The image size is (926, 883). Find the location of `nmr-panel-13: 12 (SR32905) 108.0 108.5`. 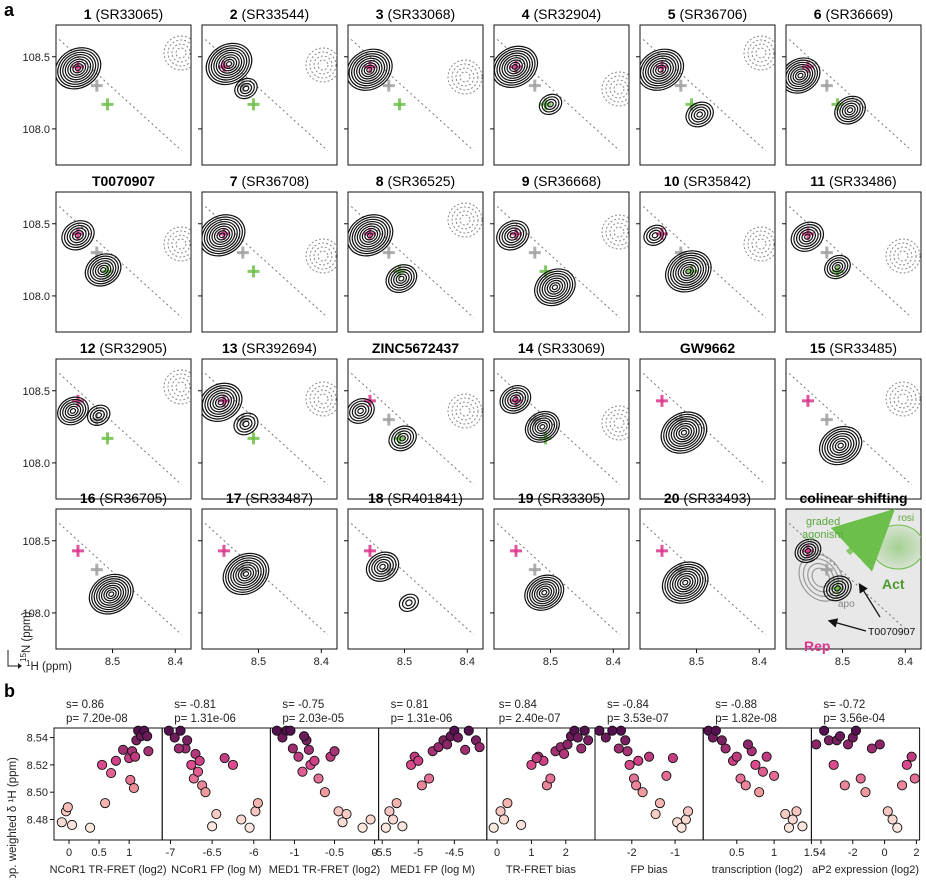

nmr-panel-13: 12 (SR32905) 108.0 108.5 is located at coordinates (107, 420).